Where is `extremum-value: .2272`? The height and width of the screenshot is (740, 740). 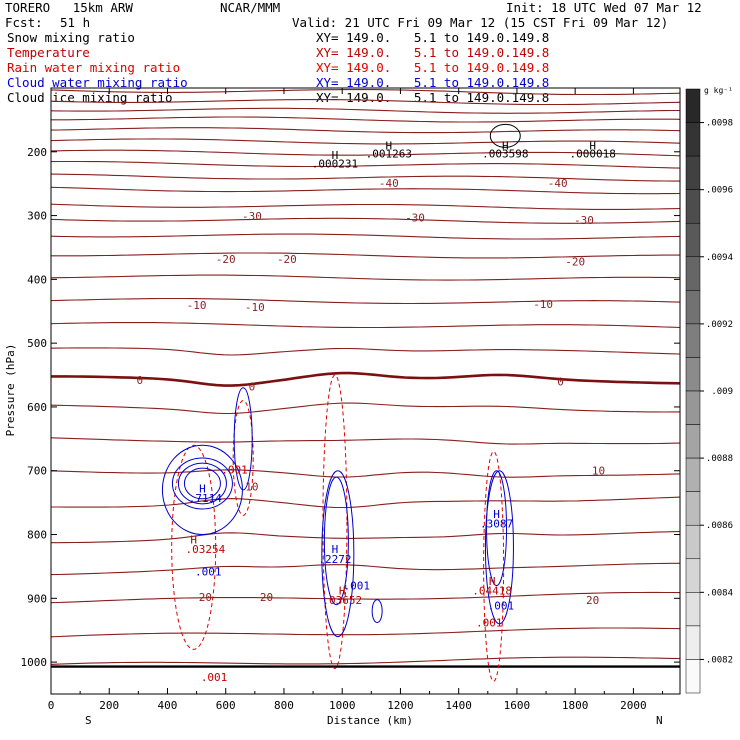
extremum-value: .2272 is located at coordinates (334, 559).